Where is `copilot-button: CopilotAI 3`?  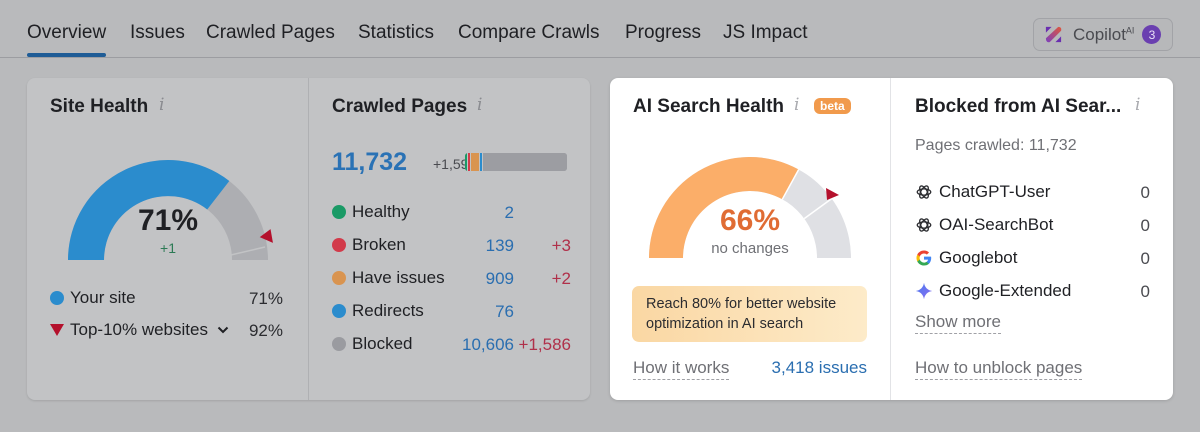 copilot-button: CopilotAI 3 is located at coordinates (1103, 34).